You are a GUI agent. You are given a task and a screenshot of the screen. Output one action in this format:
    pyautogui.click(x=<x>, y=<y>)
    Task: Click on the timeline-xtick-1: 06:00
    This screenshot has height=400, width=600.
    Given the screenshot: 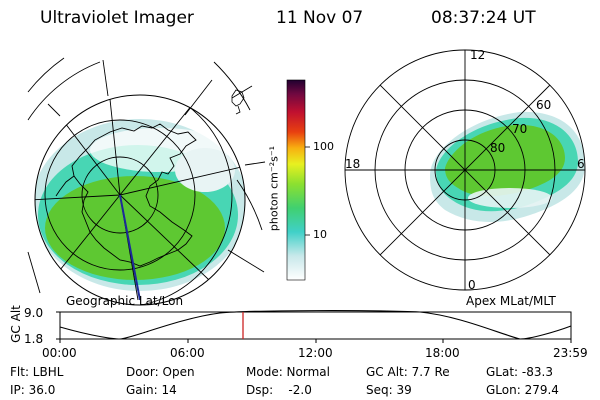 What is the action you would take?
    pyautogui.click(x=187, y=353)
    